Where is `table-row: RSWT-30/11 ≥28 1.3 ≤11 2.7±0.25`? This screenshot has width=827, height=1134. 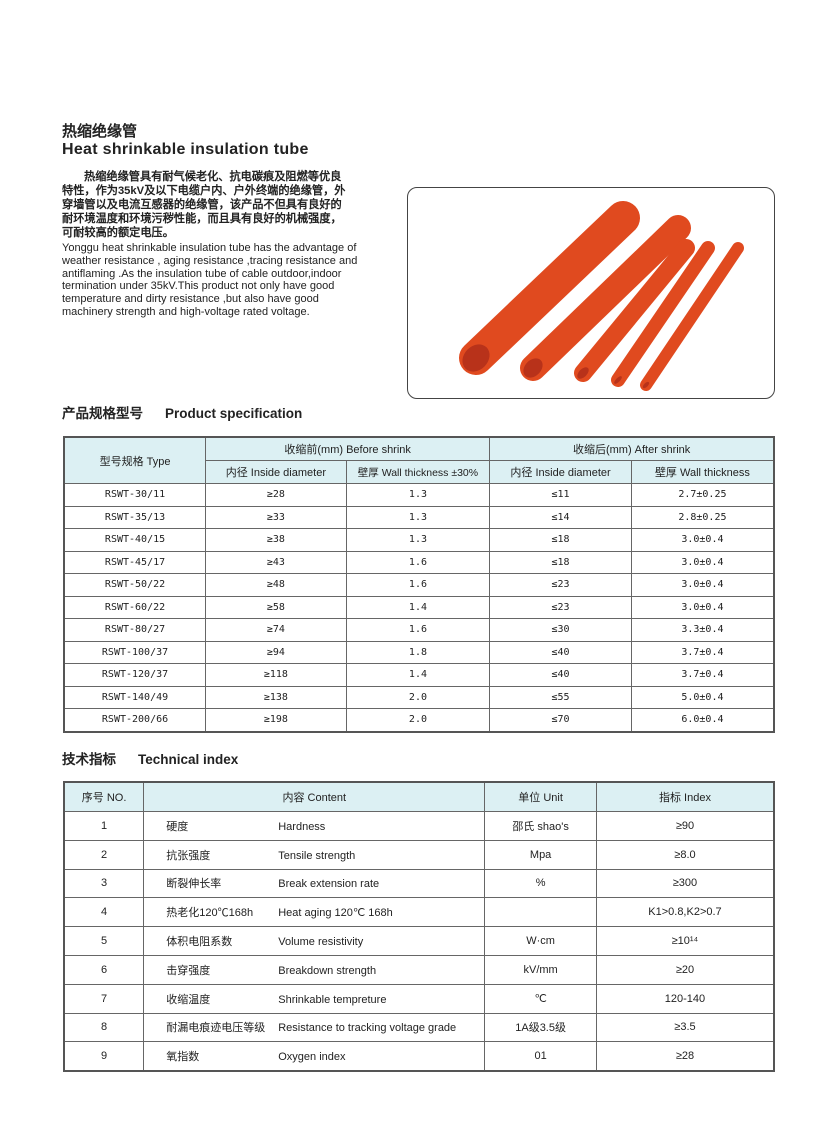 table-row: RSWT-30/11 ≥28 1.3 ≤11 2.7±0.25 is located at coordinates (419, 495).